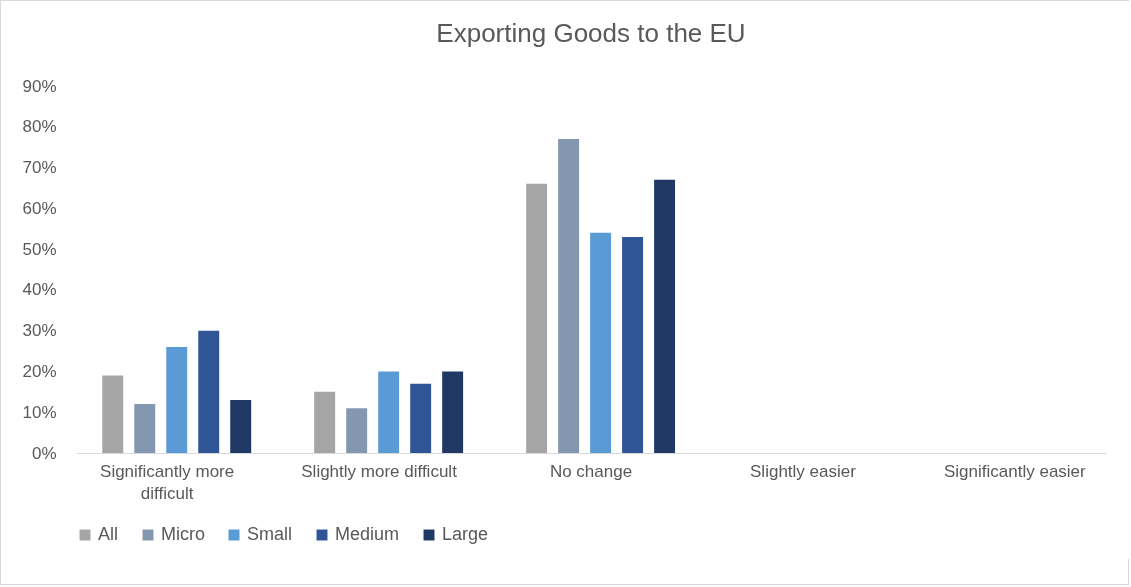 The width and height of the screenshot is (1131, 587). Describe the element at coordinates (39, 127) in the screenshot. I see `y-tick-label: 80%` at that location.